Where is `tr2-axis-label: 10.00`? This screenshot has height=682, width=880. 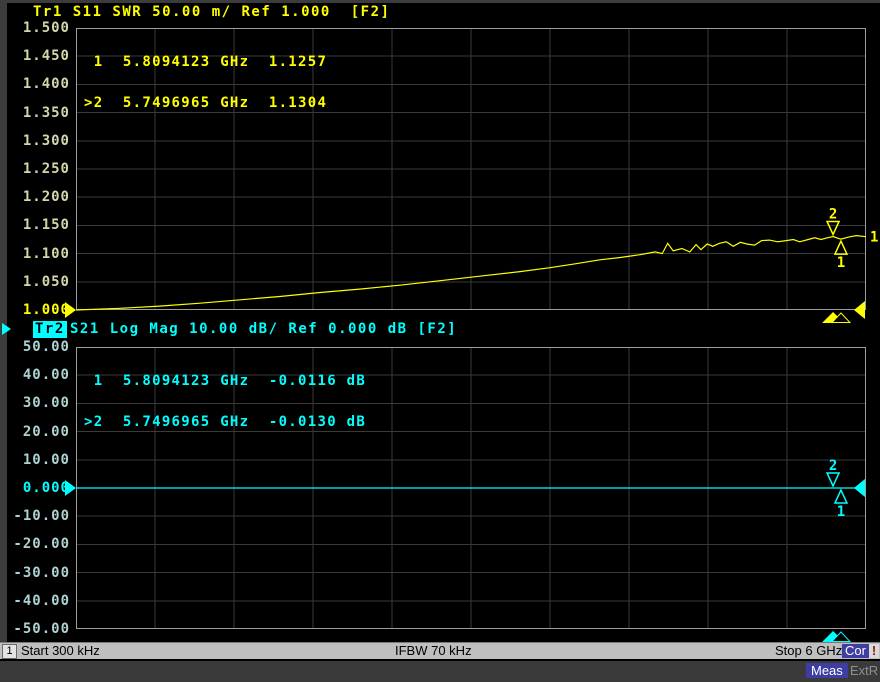 tr2-axis-label: 10.00 is located at coordinates (46, 459).